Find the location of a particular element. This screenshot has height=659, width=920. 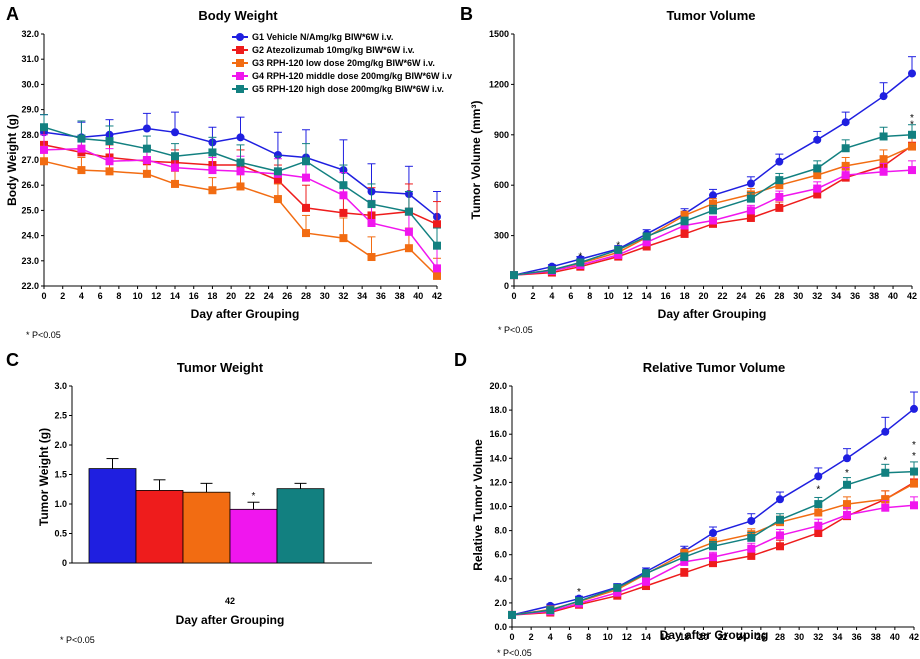

title-a: Body Weight is located at coordinates (238, 15).